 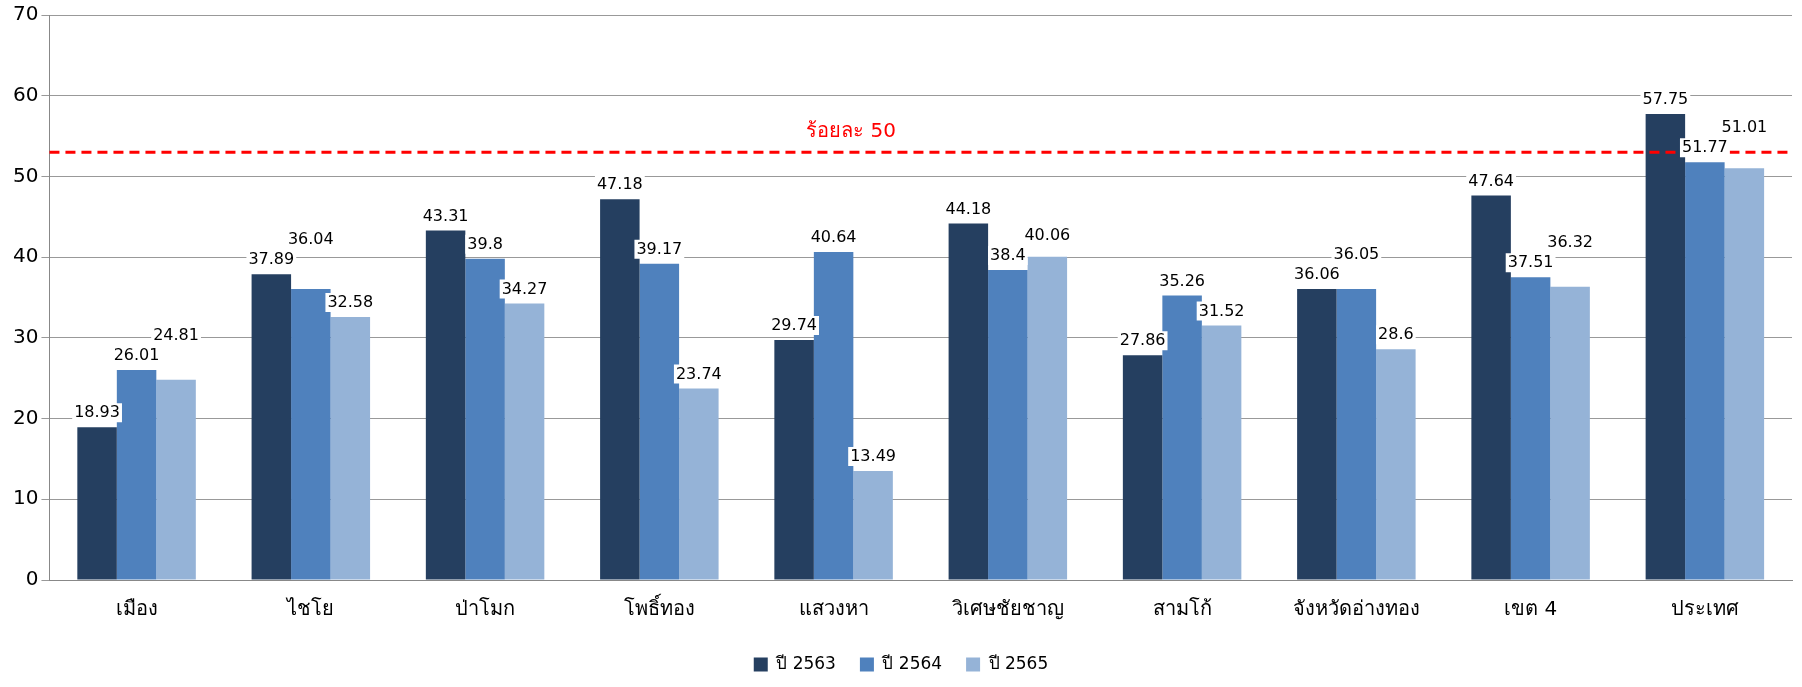 I want to click on y-tick-label: 40, so click(x=26, y=255).